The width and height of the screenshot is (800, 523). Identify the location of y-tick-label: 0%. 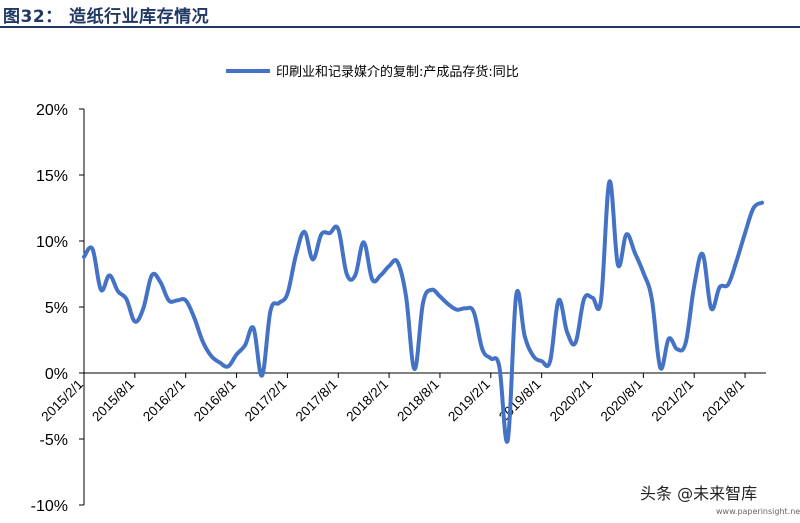
(56, 374).